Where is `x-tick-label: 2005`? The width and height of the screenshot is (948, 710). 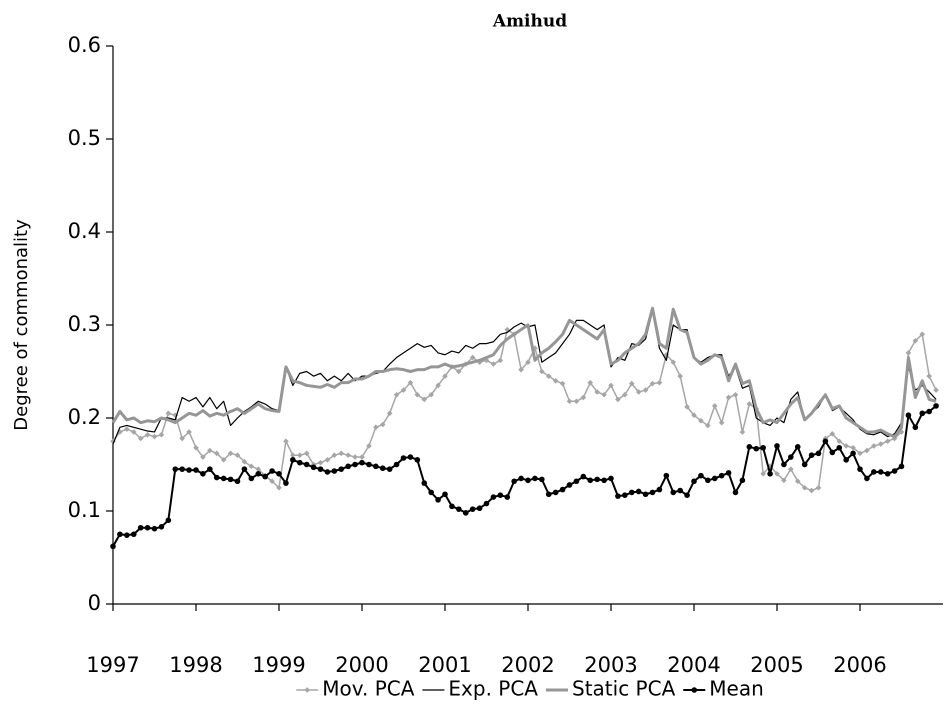
x-tick-label: 2005 is located at coordinates (776, 665).